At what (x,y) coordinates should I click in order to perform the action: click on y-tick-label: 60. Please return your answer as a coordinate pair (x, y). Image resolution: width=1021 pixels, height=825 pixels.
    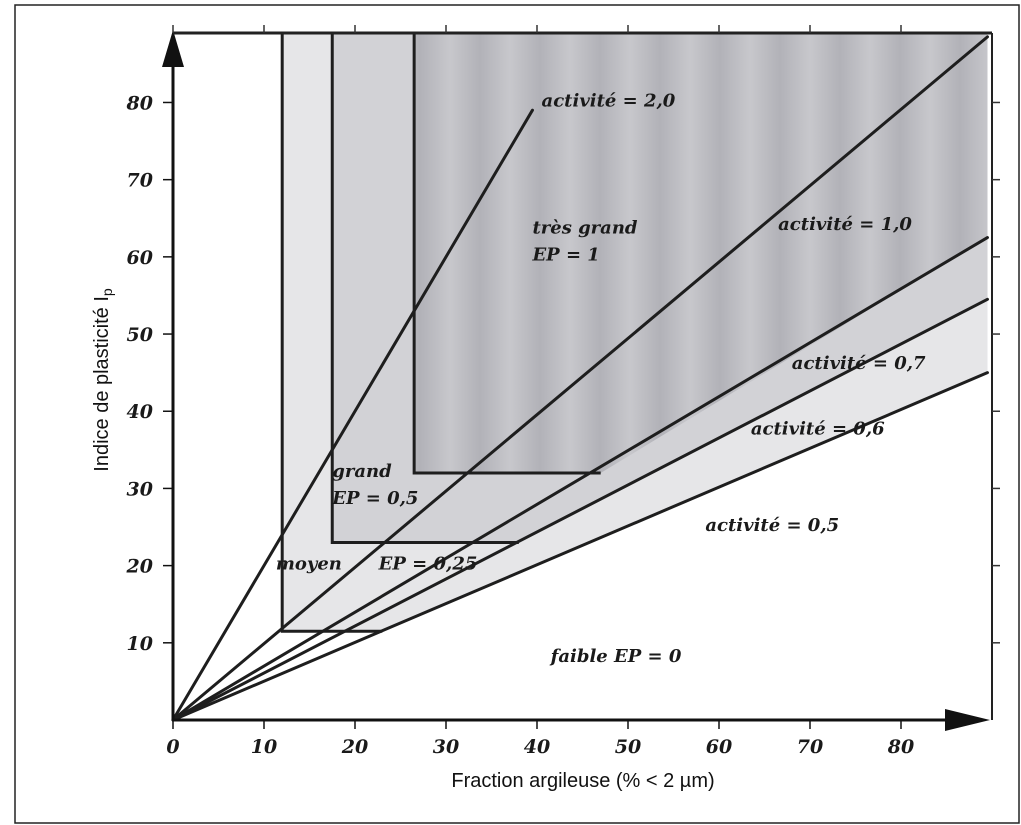
    Looking at the image, I should click on (140, 258).